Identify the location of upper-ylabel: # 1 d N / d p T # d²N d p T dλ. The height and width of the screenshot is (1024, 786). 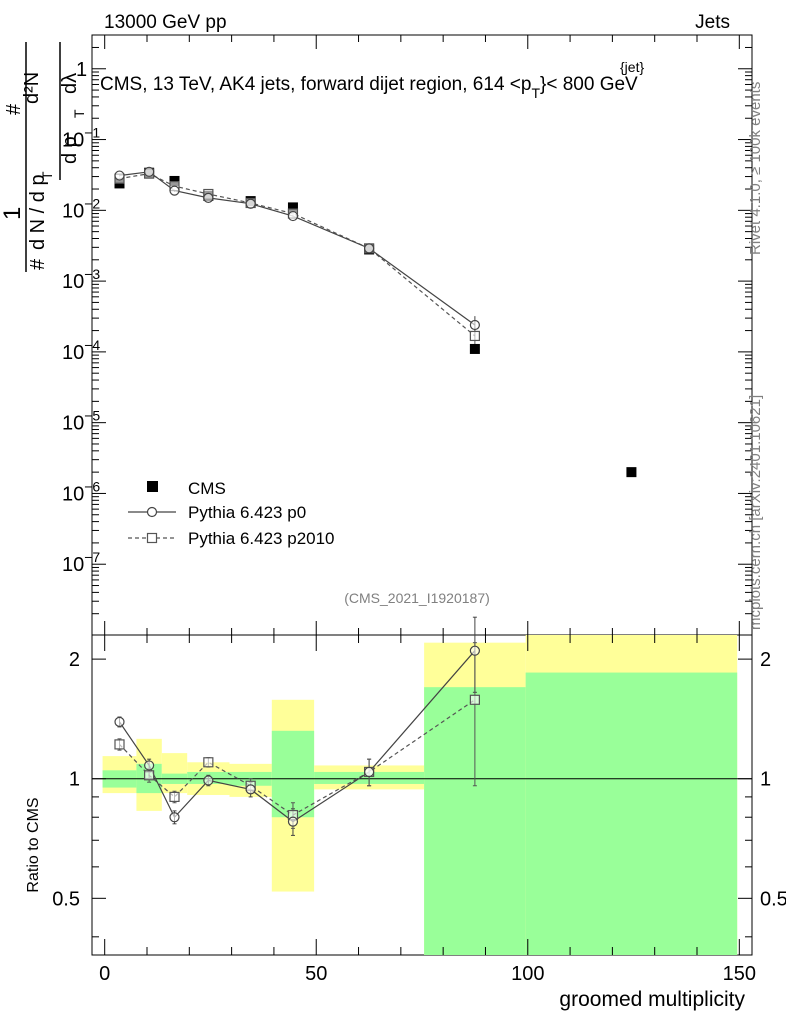
(43, 157).